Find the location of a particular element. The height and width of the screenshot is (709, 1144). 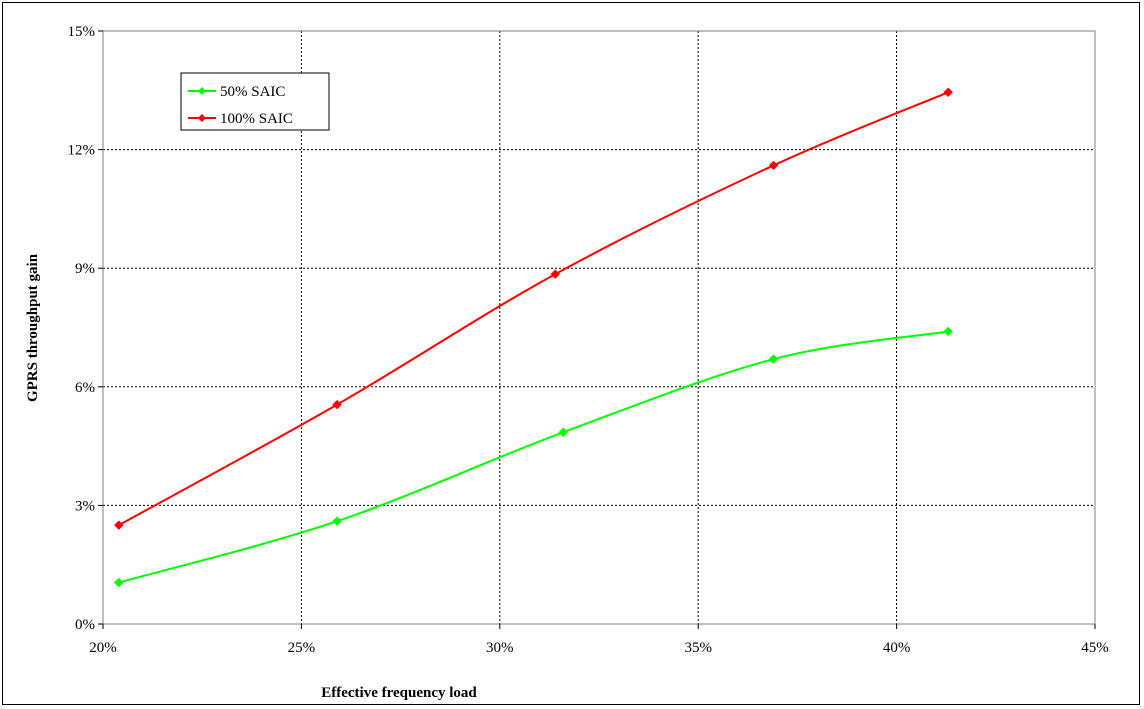

y-axis-ticks: 0% 3% 6% 9% 12% 15% is located at coordinates (85, 328).